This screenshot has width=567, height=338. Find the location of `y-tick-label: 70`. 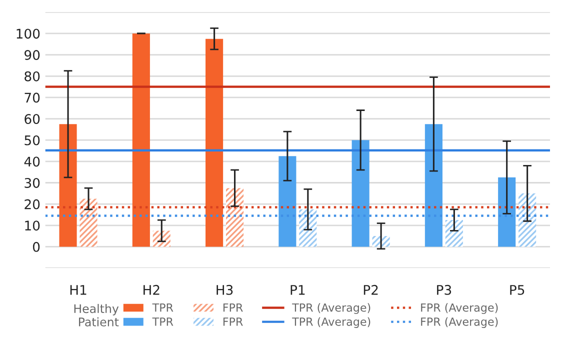

y-tick-label: 70 is located at coordinates (32, 97).